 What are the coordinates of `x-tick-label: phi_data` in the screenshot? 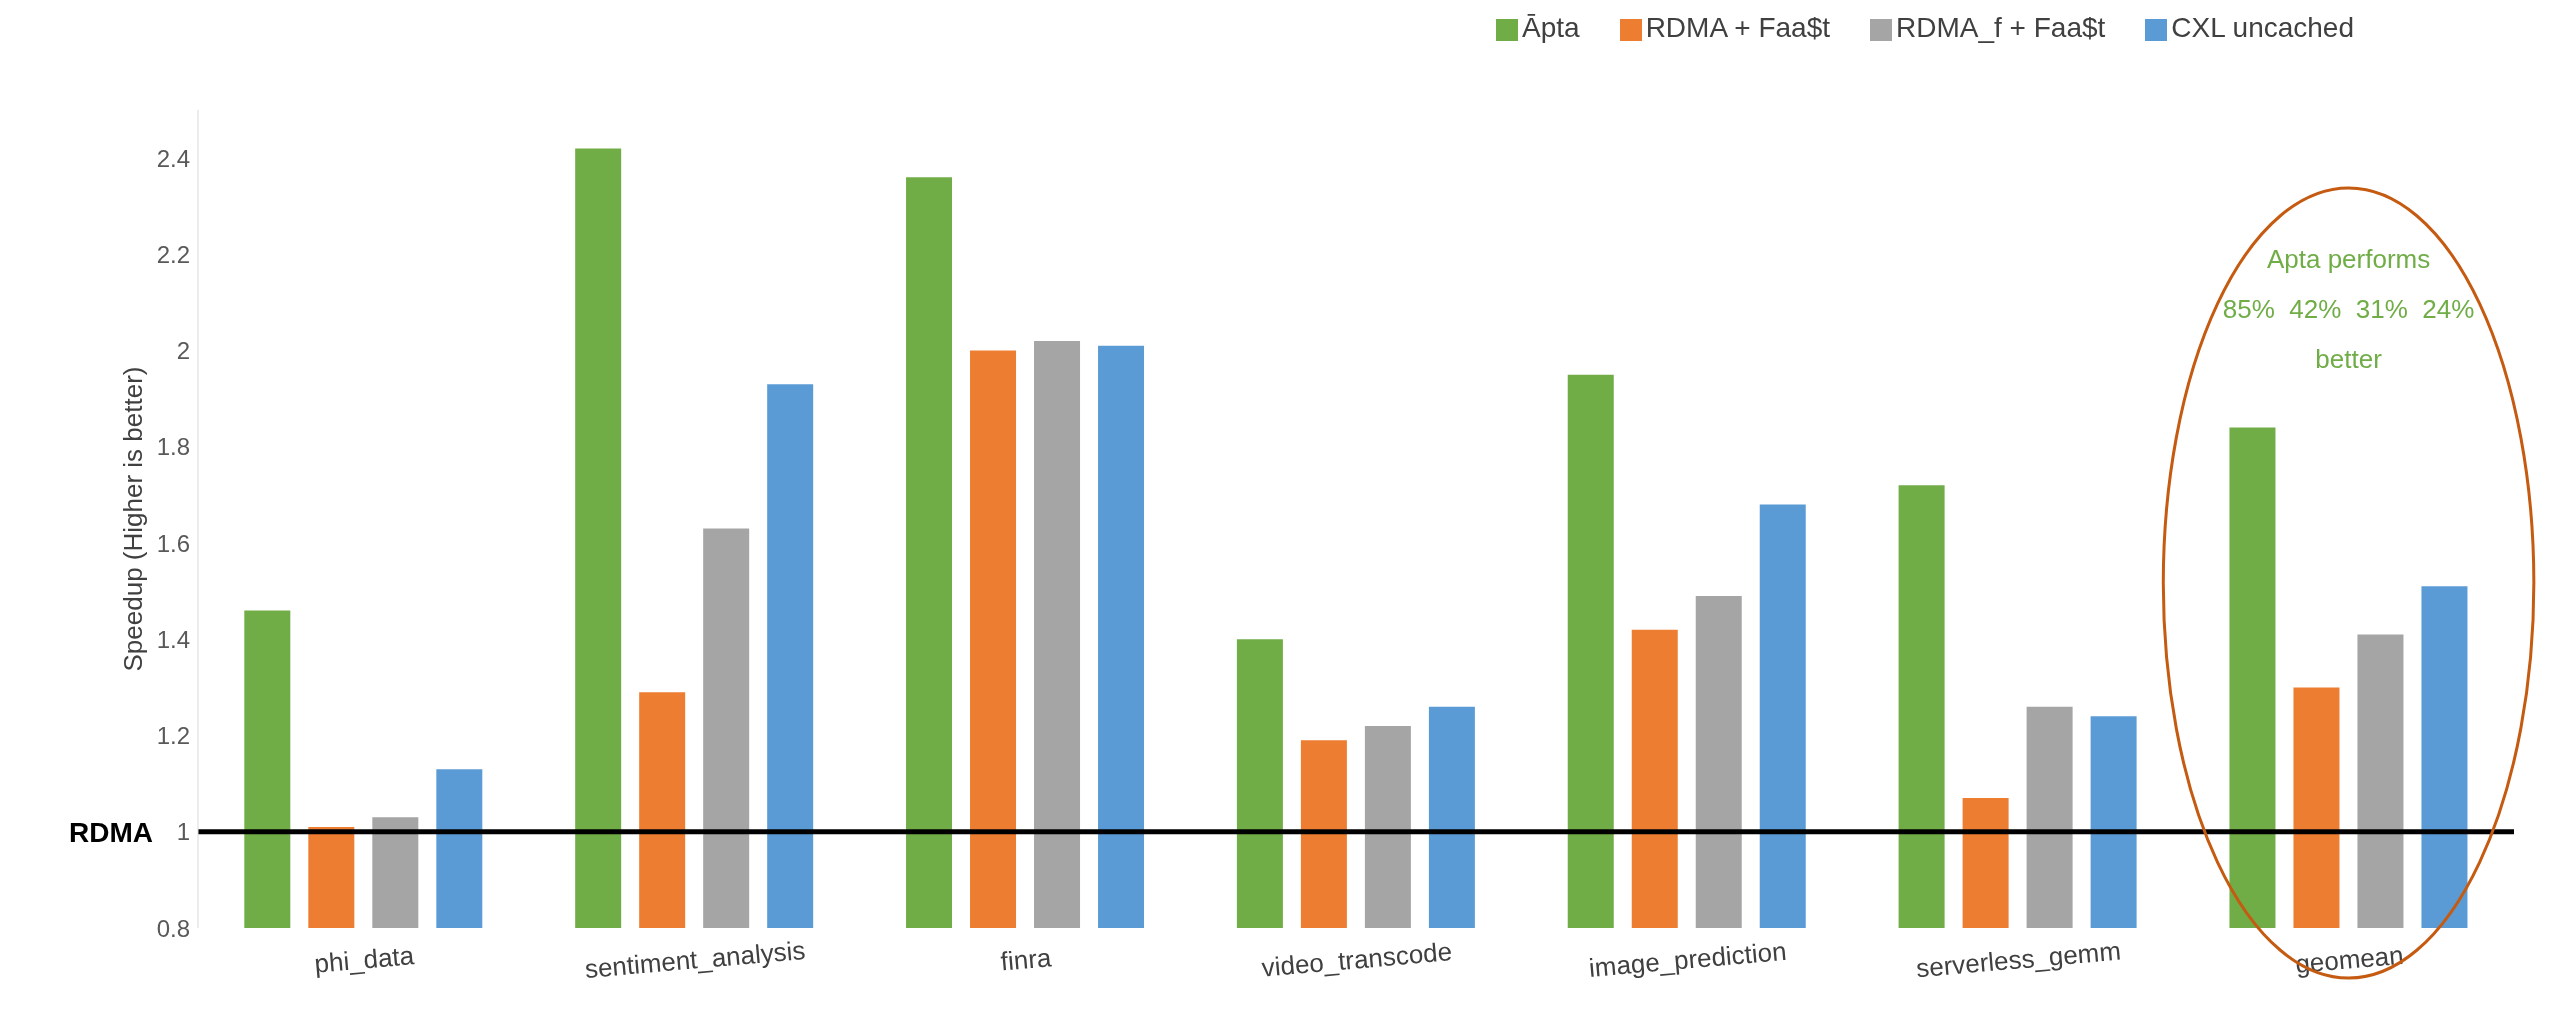 It's located at (364, 959).